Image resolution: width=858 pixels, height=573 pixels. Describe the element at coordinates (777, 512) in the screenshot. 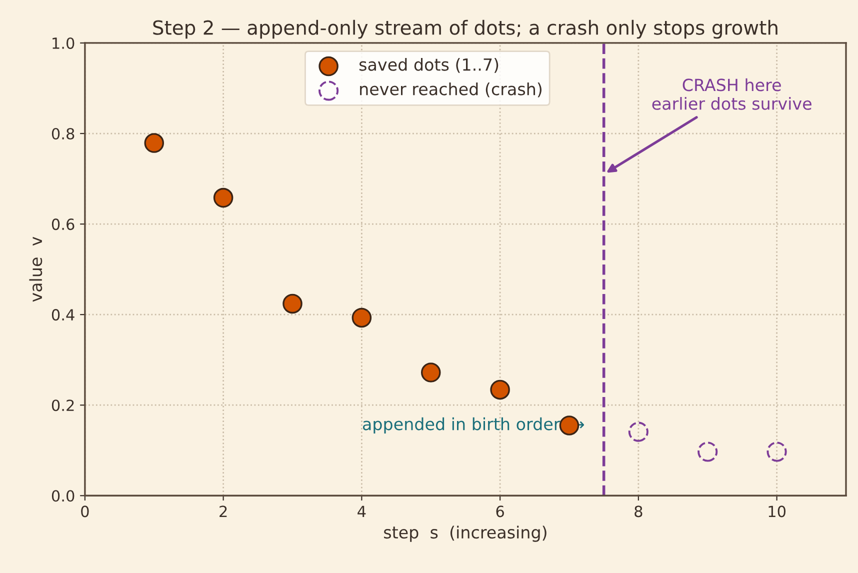

I see `x-tick-label: 10` at that location.